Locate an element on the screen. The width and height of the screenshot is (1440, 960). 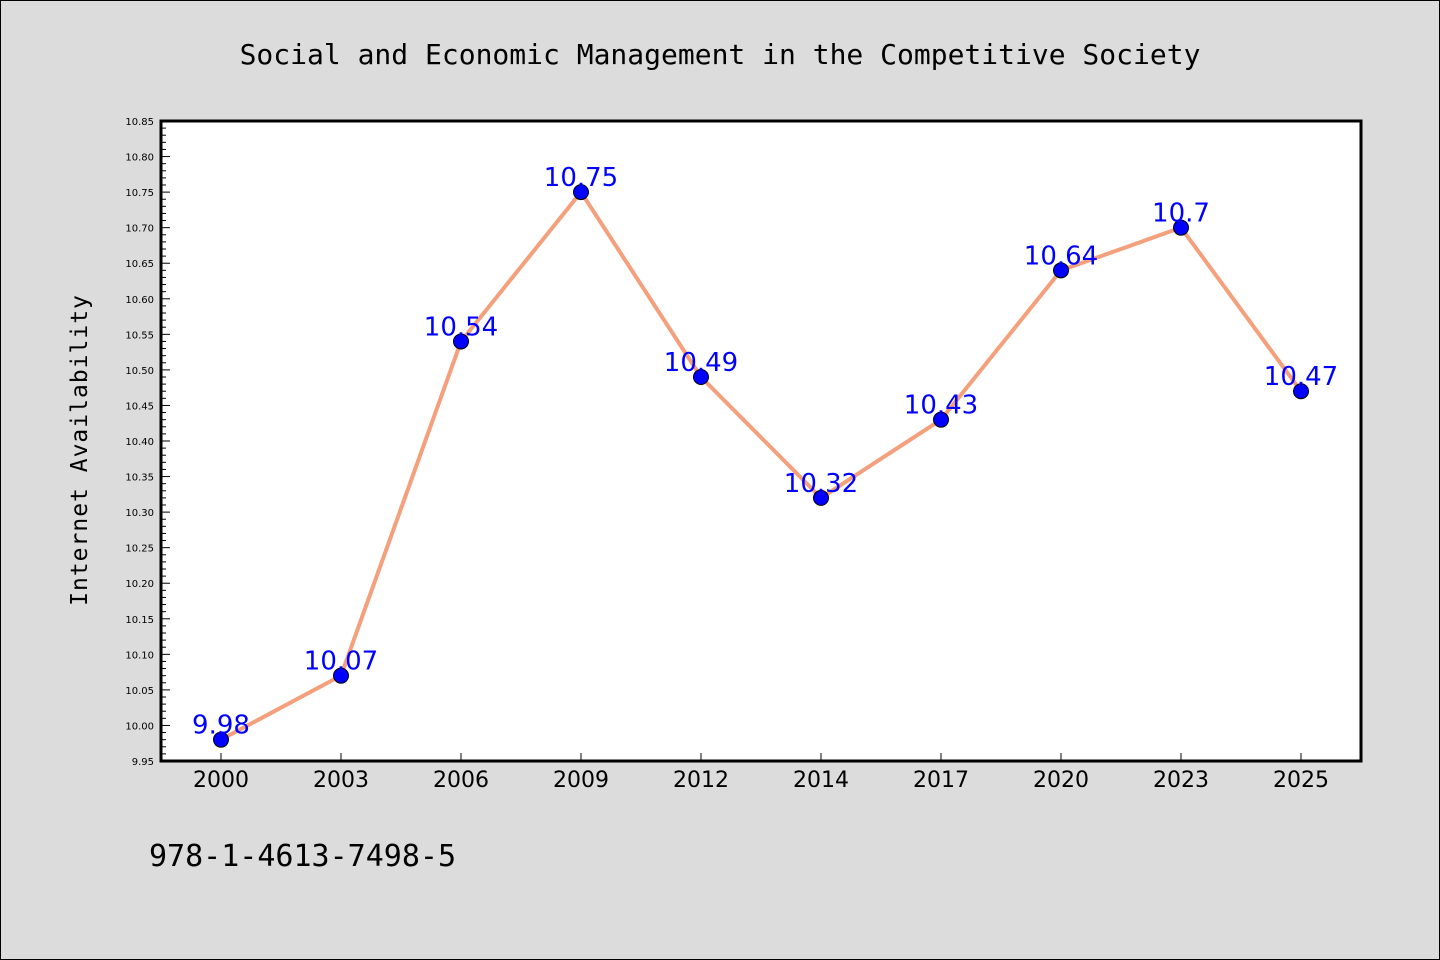
data-label: 10.64 is located at coordinates (1061, 256).